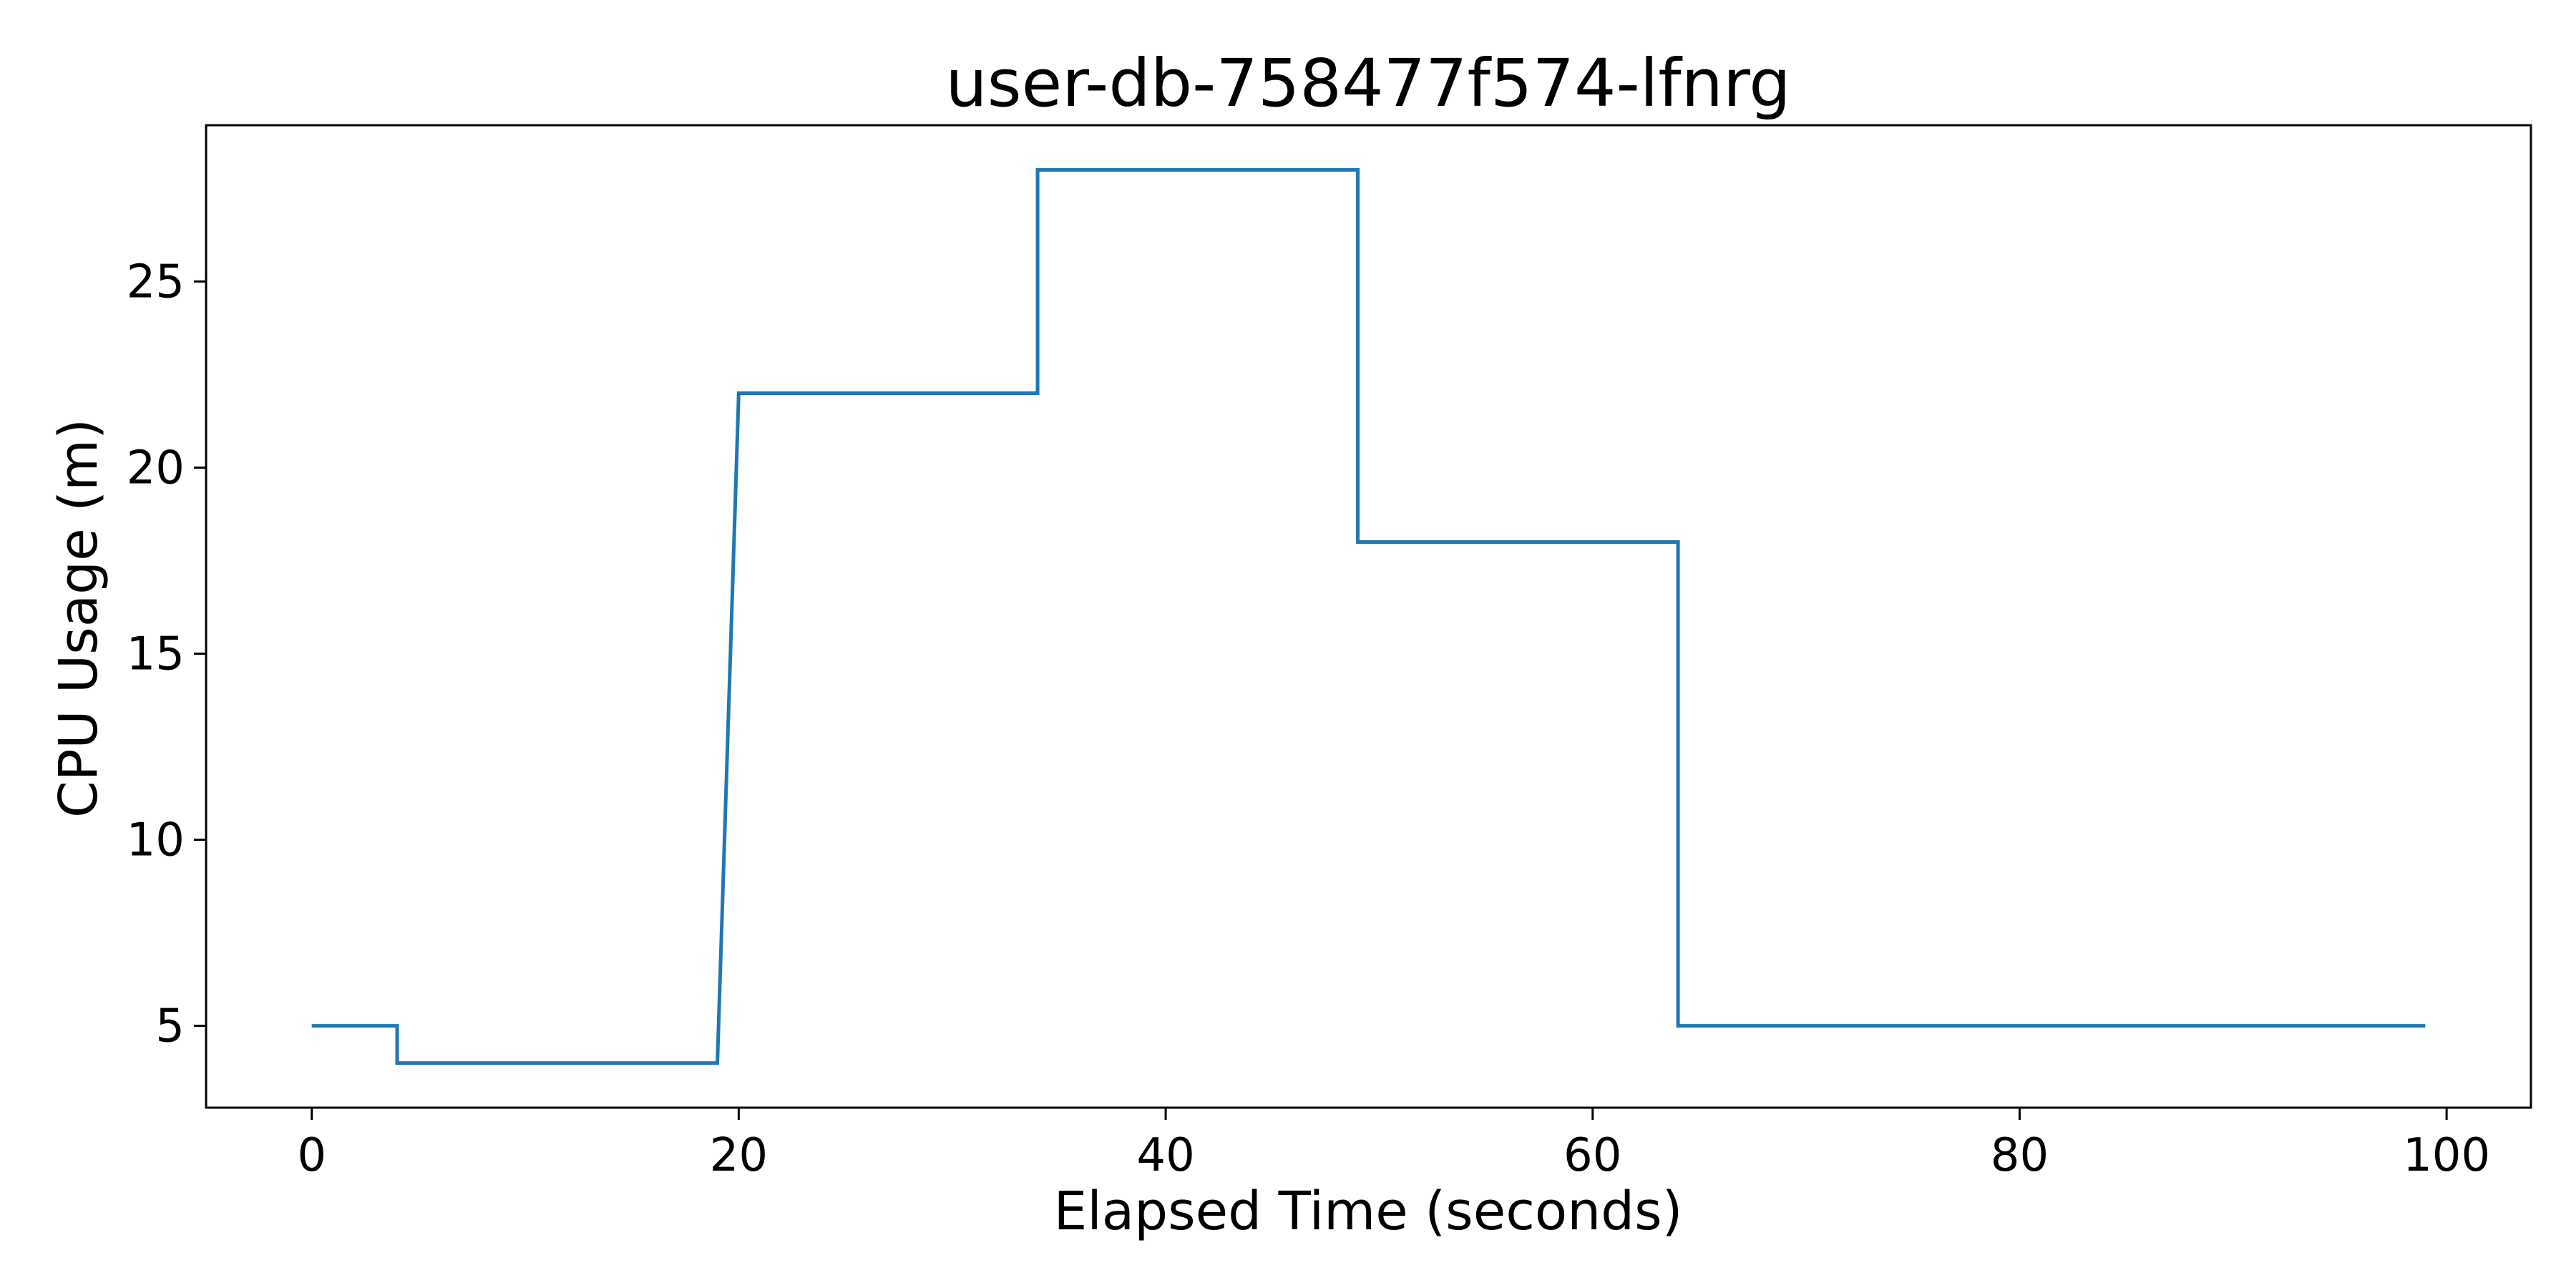 This screenshot has height=1288, width=2576. I want to click on x-tick-label: 80, so click(2020, 1155).